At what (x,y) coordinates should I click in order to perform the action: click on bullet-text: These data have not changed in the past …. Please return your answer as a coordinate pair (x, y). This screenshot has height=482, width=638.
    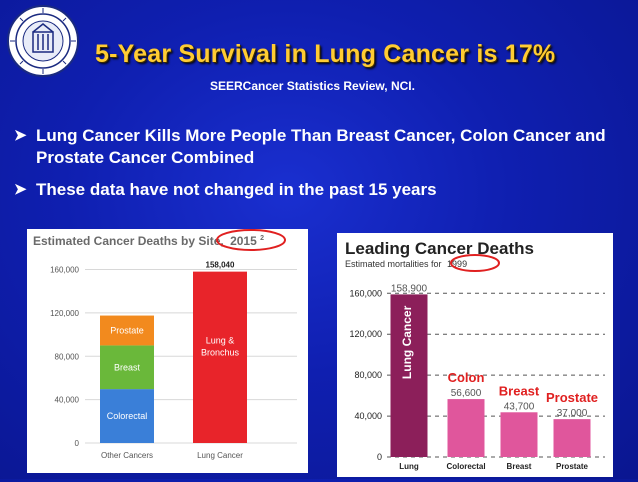
    Looking at the image, I should click on (236, 189).